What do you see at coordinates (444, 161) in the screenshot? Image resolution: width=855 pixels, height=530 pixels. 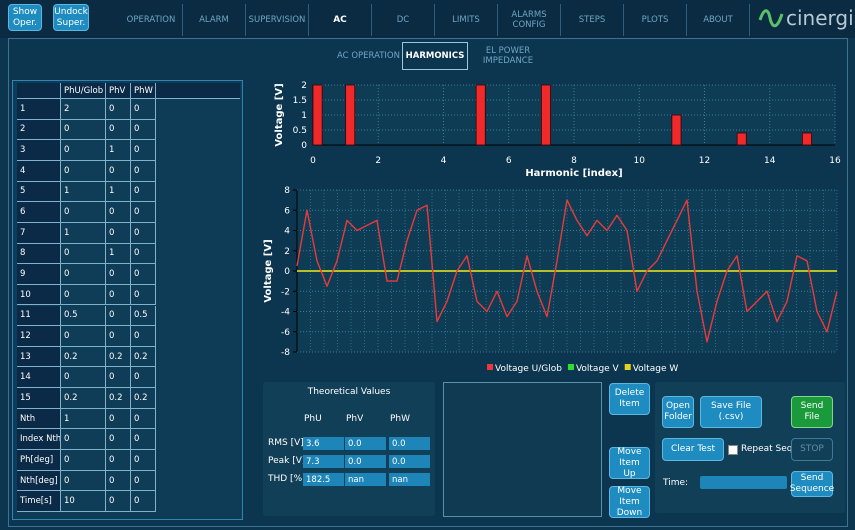 I see `x-tick-label: 4` at bounding box center [444, 161].